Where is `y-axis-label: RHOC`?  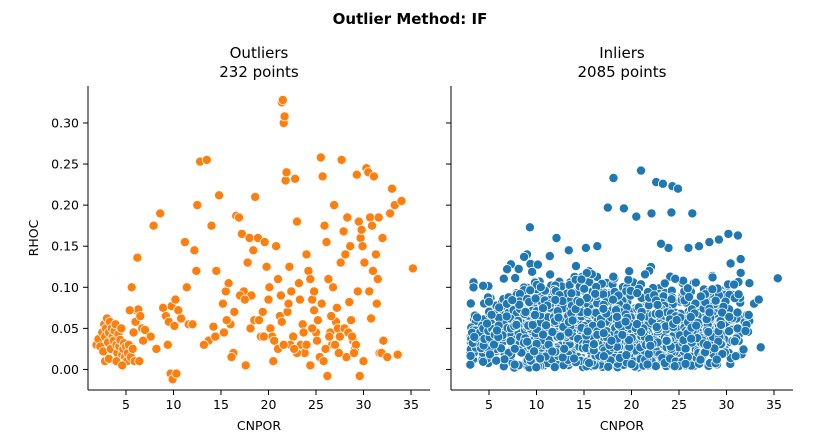
y-axis-label: RHOC is located at coordinates (33, 237).